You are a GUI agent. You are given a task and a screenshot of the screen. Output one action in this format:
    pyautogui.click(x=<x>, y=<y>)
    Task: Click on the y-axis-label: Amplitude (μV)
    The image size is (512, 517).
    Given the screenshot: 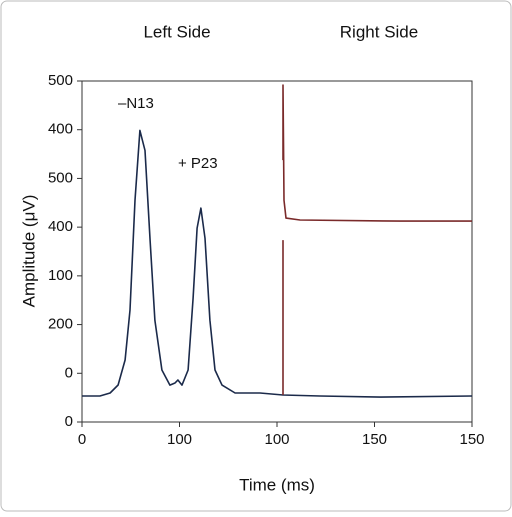 What is the action you would take?
    pyautogui.click(x=28, y=251)
    